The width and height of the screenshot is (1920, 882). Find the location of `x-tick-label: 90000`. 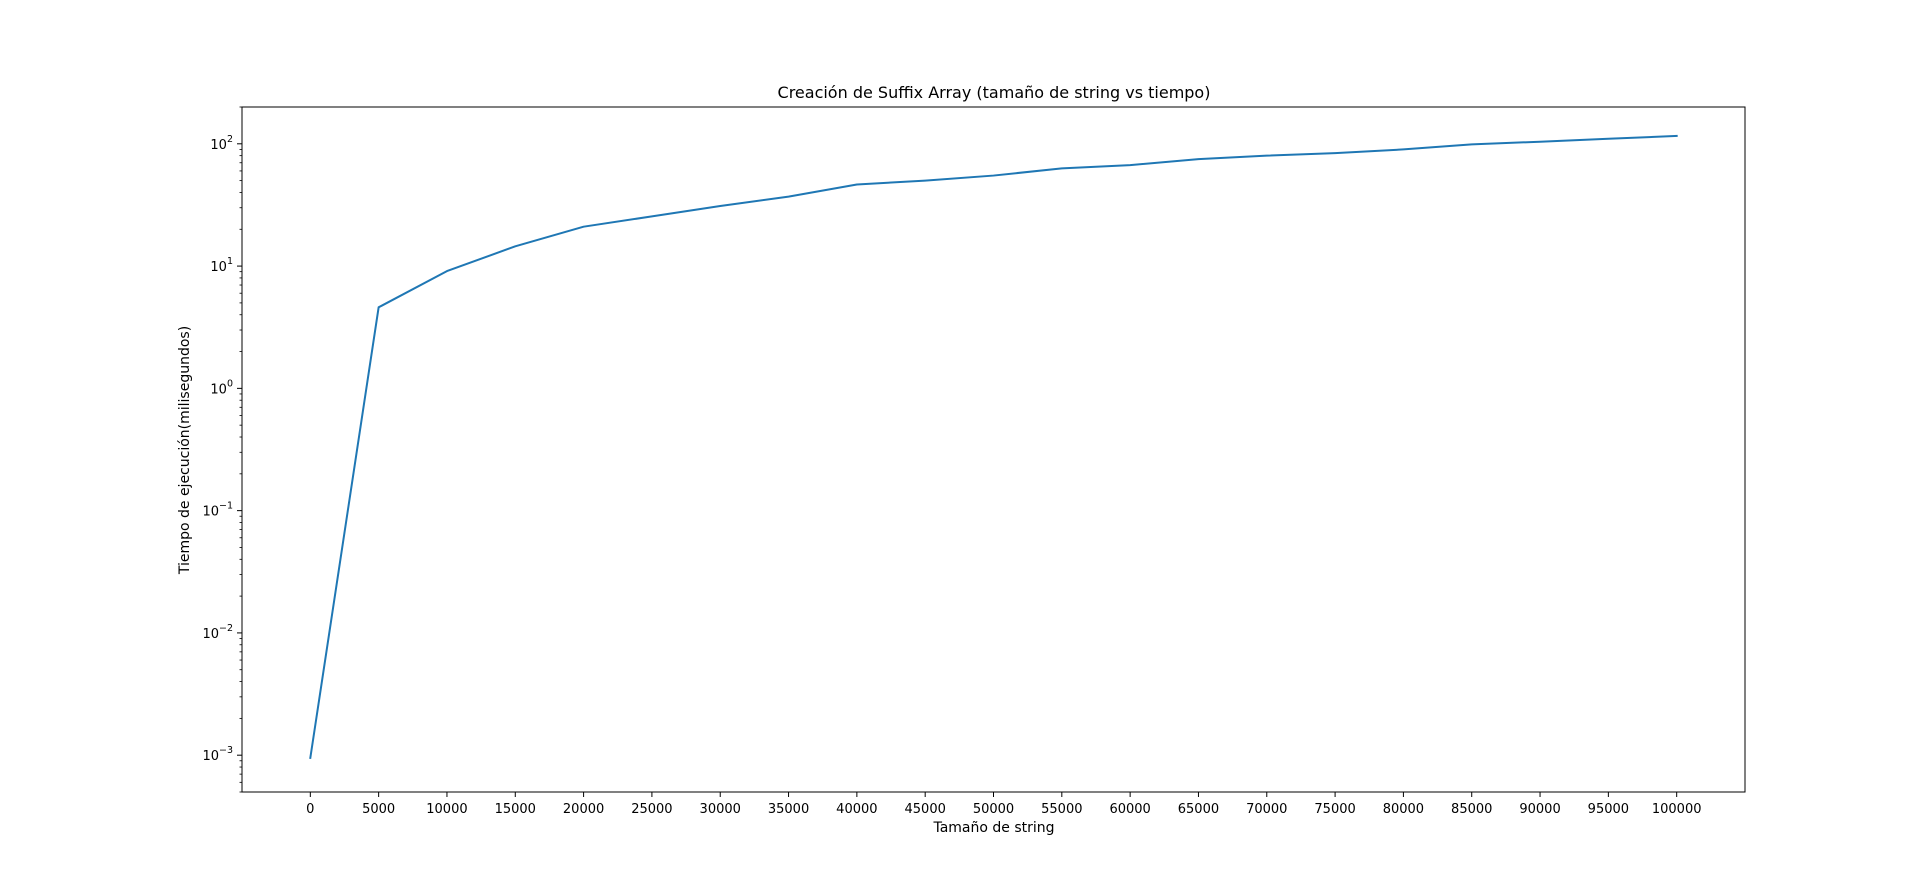

x-tick-label: 90000 is located at coordinates (1539, 809).